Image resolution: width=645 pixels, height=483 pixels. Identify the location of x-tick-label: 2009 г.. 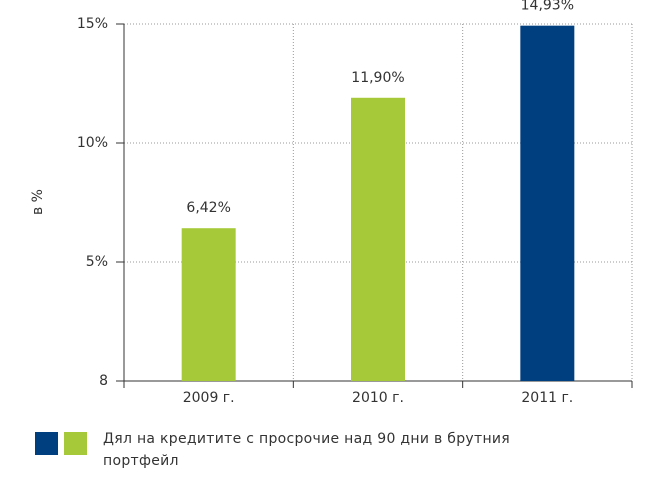
(209, 398).